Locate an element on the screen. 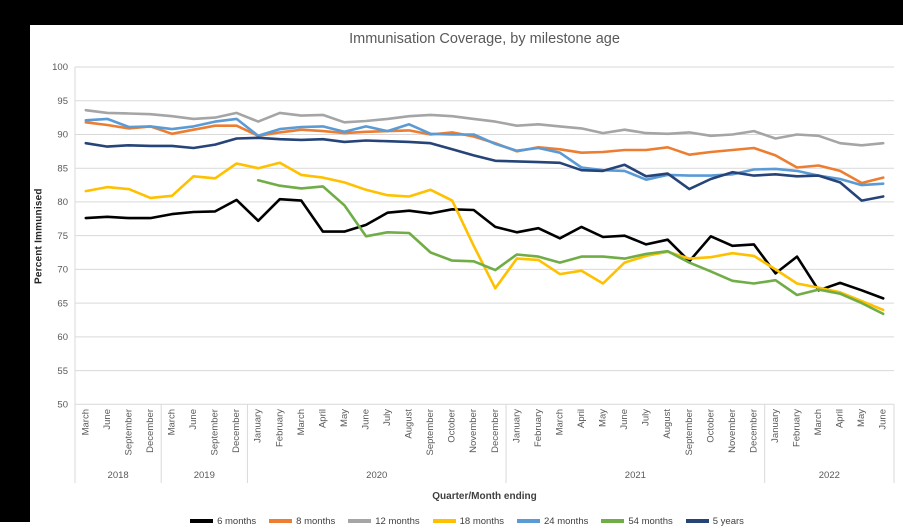  series-line-5-years is located at coordinates (484, 169).